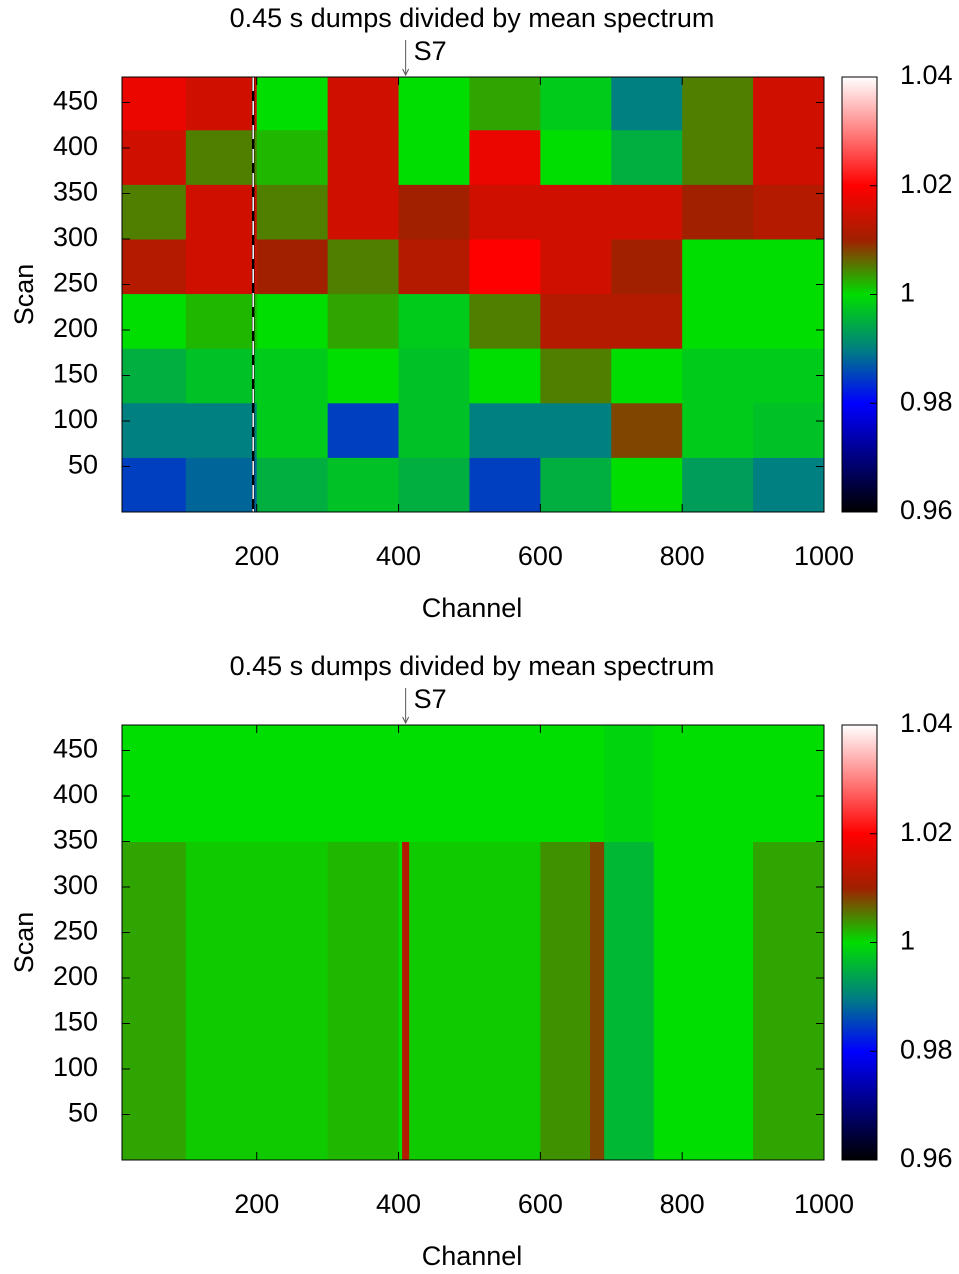 The image size is (959, 1274). Describe the element at coordinates (406, 720) in the screenshot. I see `annotation-arrowhead` at that location.